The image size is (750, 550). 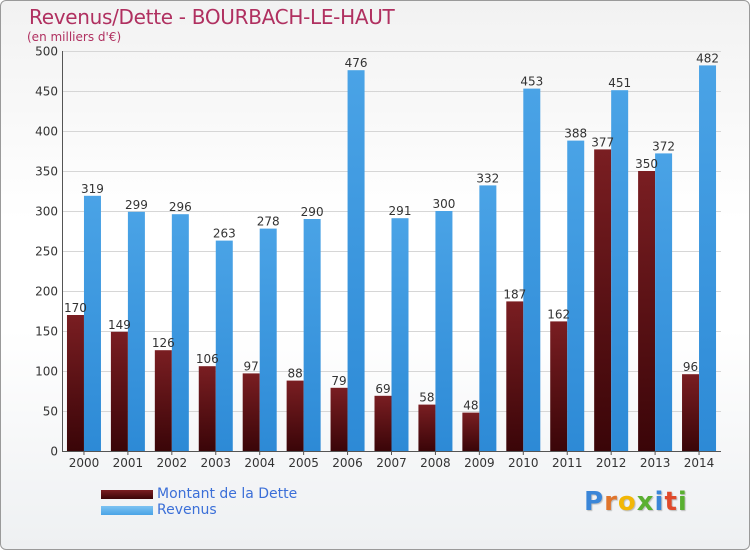 I want to click on x-tick-label: 2007, so click(x=391, y=463).